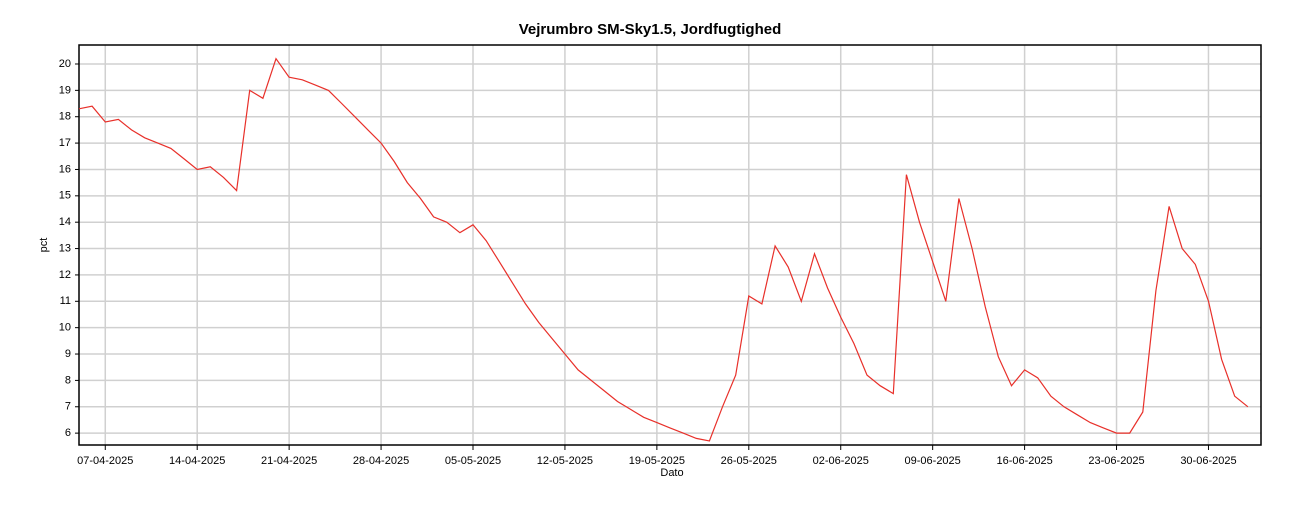 The width and height of the screenshot is (1300, 505). What do you see at coordinates (65, 275) in the screenshot?
I see `y-tick-label: 12` at bounding box center [65, 275].